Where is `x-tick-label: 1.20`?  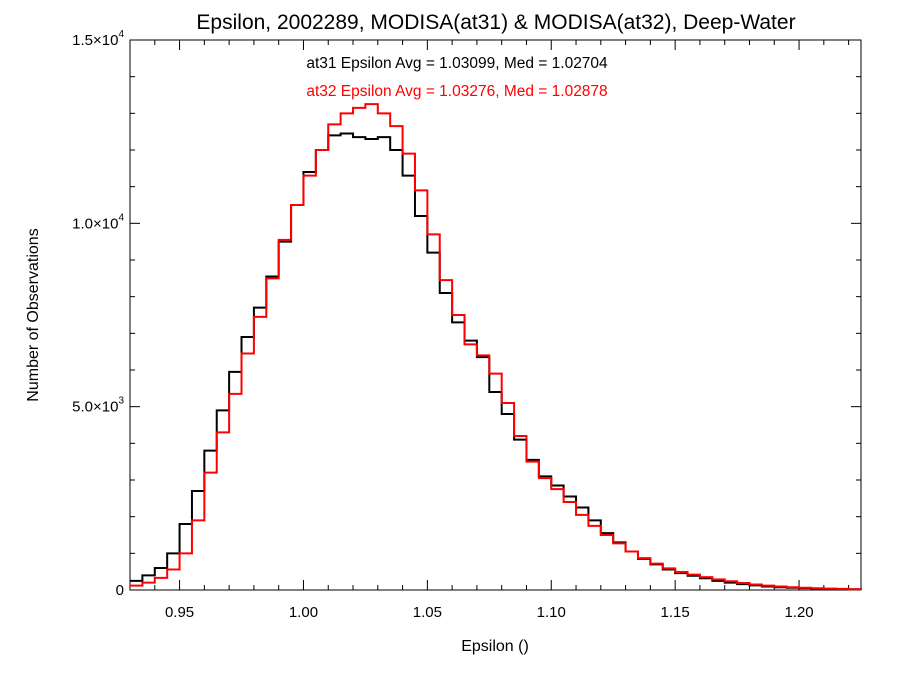
x-tick-label: 1.20 is located at coordinates (798, 612).